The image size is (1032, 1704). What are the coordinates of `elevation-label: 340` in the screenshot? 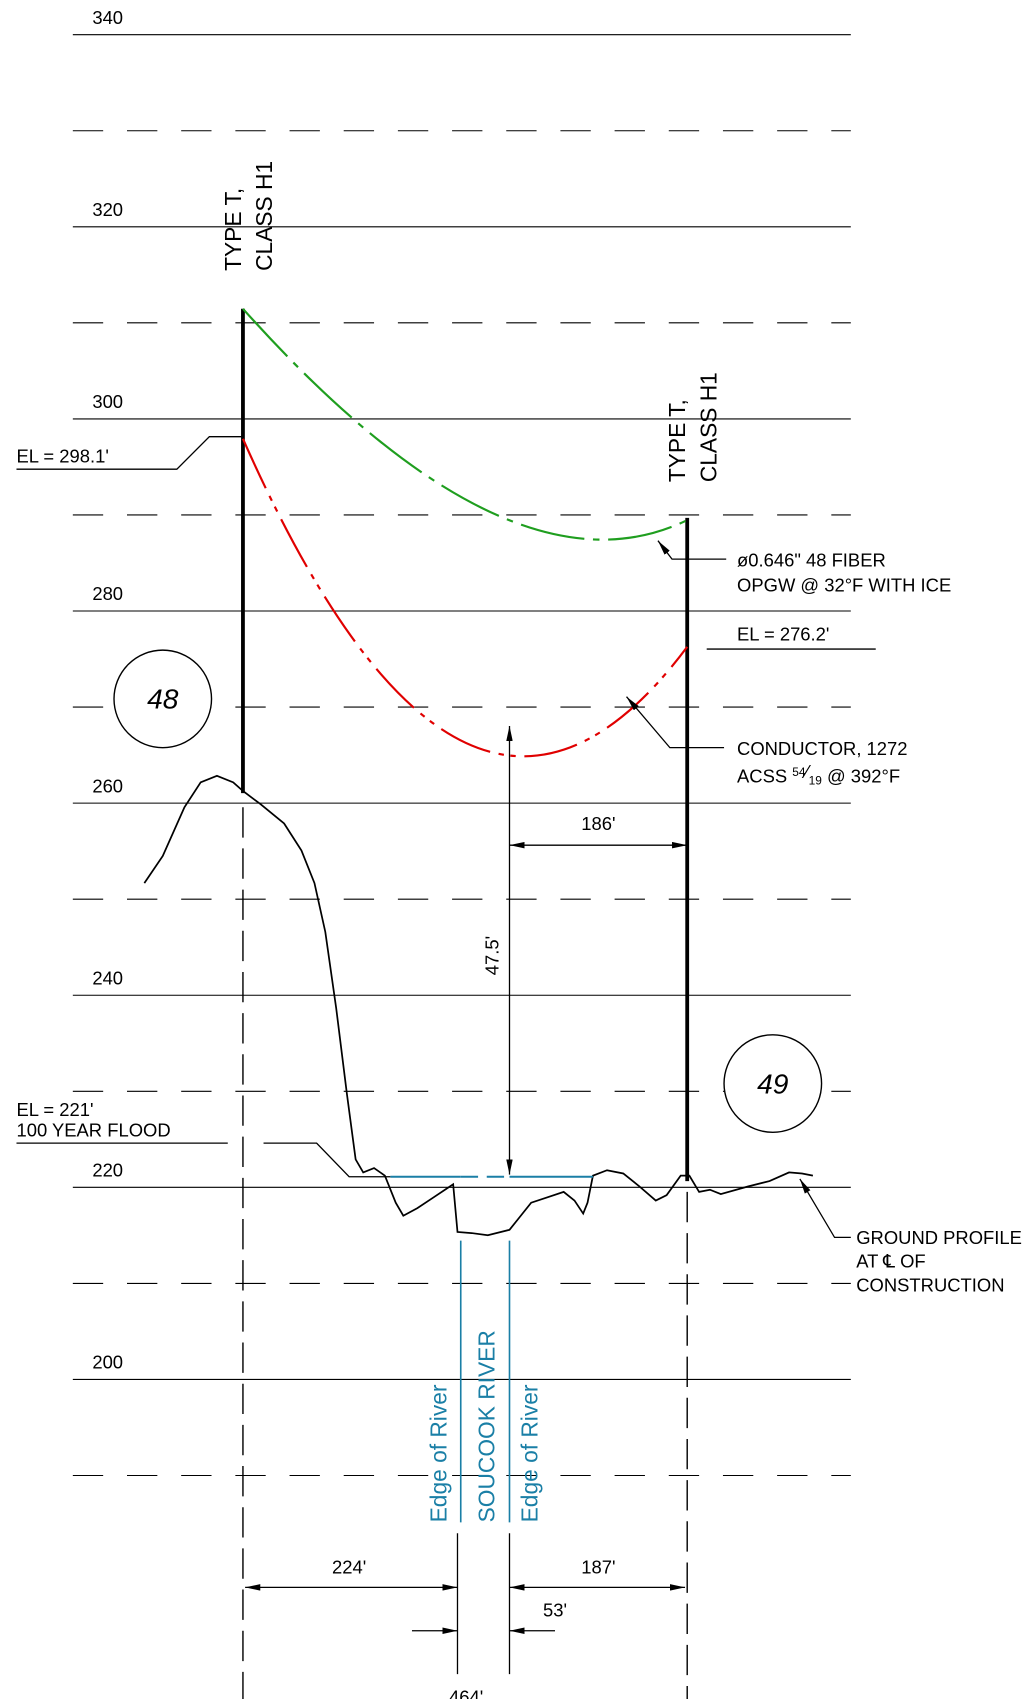 It's located at (107, 17).